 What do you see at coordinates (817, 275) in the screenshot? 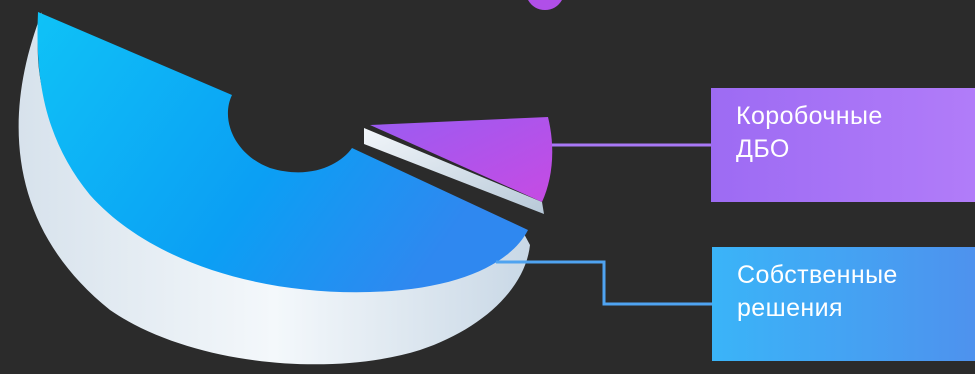
I see `legend-label-own-line1: Собственные` at bounding box center [817, 275].